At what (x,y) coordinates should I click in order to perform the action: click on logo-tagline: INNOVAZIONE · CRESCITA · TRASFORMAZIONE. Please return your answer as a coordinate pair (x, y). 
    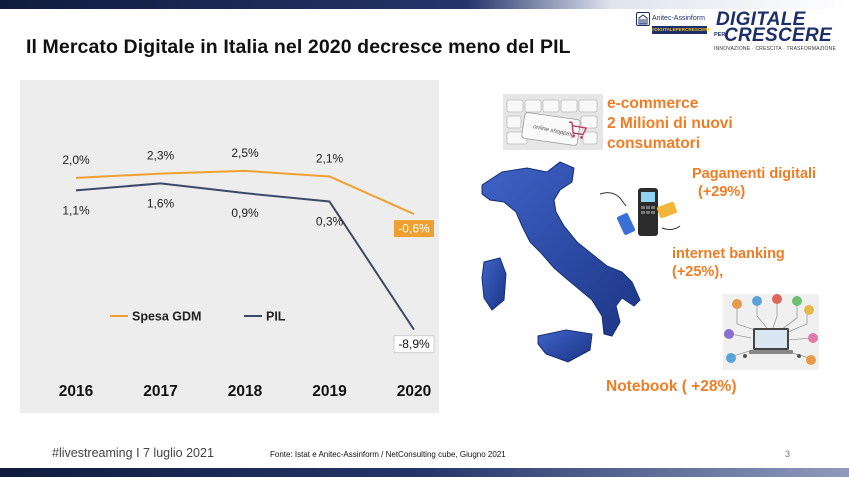
    Looking at the image, I should click on (775, 49).